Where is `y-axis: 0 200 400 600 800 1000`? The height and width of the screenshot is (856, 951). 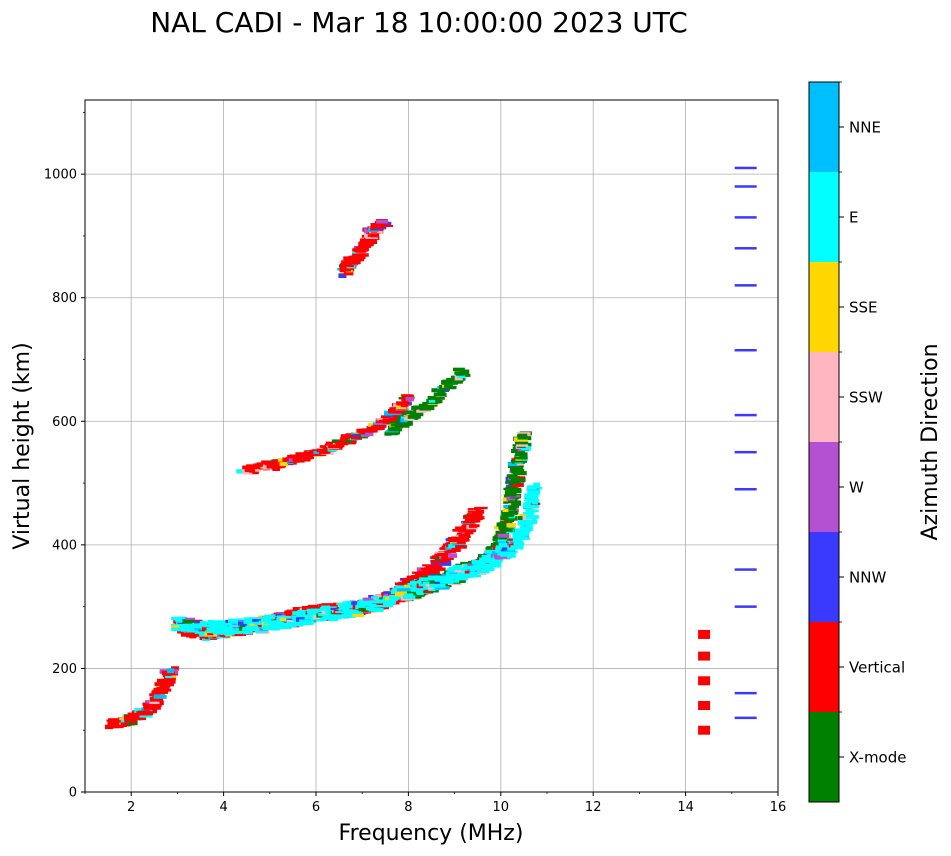 y-axis: 0 200 400 600 800 1000 is located at coordinates (64, 456).